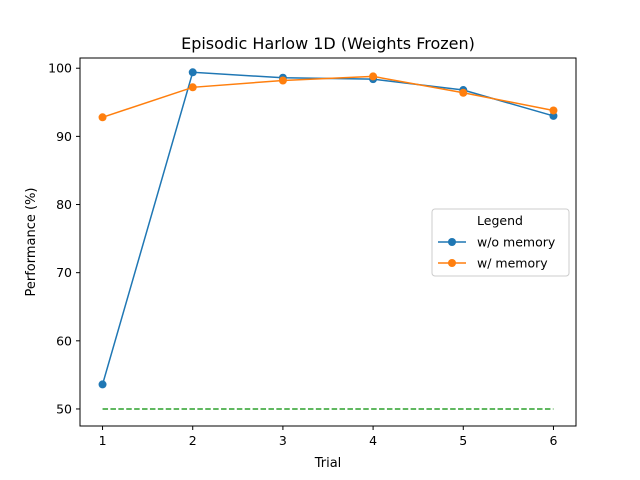 The width and height of the screenshot is (640, 480). What do you see at coordinates (373, 440) in the screenshot?
I see `x-tick-label: 4` at bounding box center [373, 440].